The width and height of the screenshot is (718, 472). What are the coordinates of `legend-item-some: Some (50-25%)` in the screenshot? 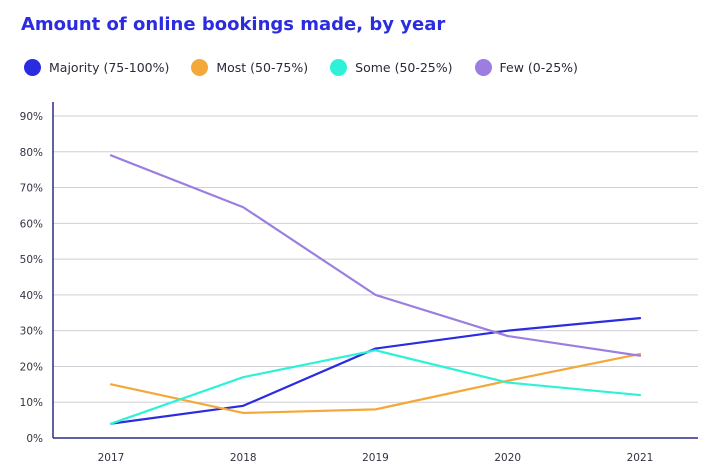 It's located at (391, 67).